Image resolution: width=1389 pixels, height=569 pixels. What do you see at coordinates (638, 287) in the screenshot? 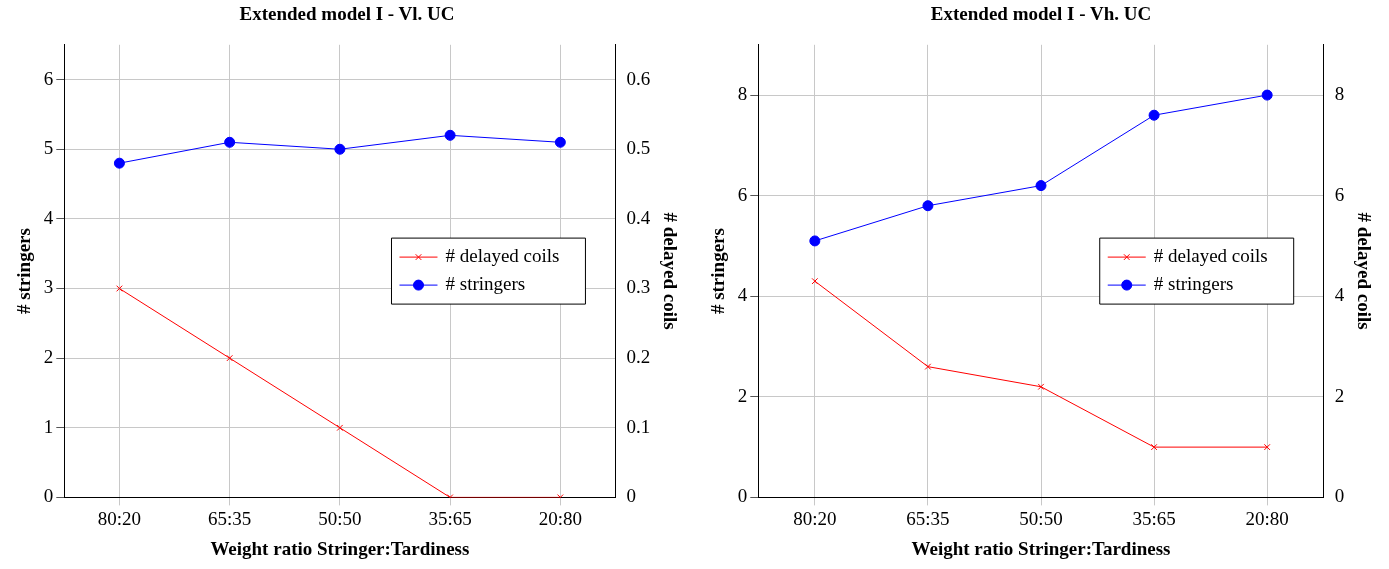
I see `y2-tick-label: 0.3` at bounding box center [638, 287].